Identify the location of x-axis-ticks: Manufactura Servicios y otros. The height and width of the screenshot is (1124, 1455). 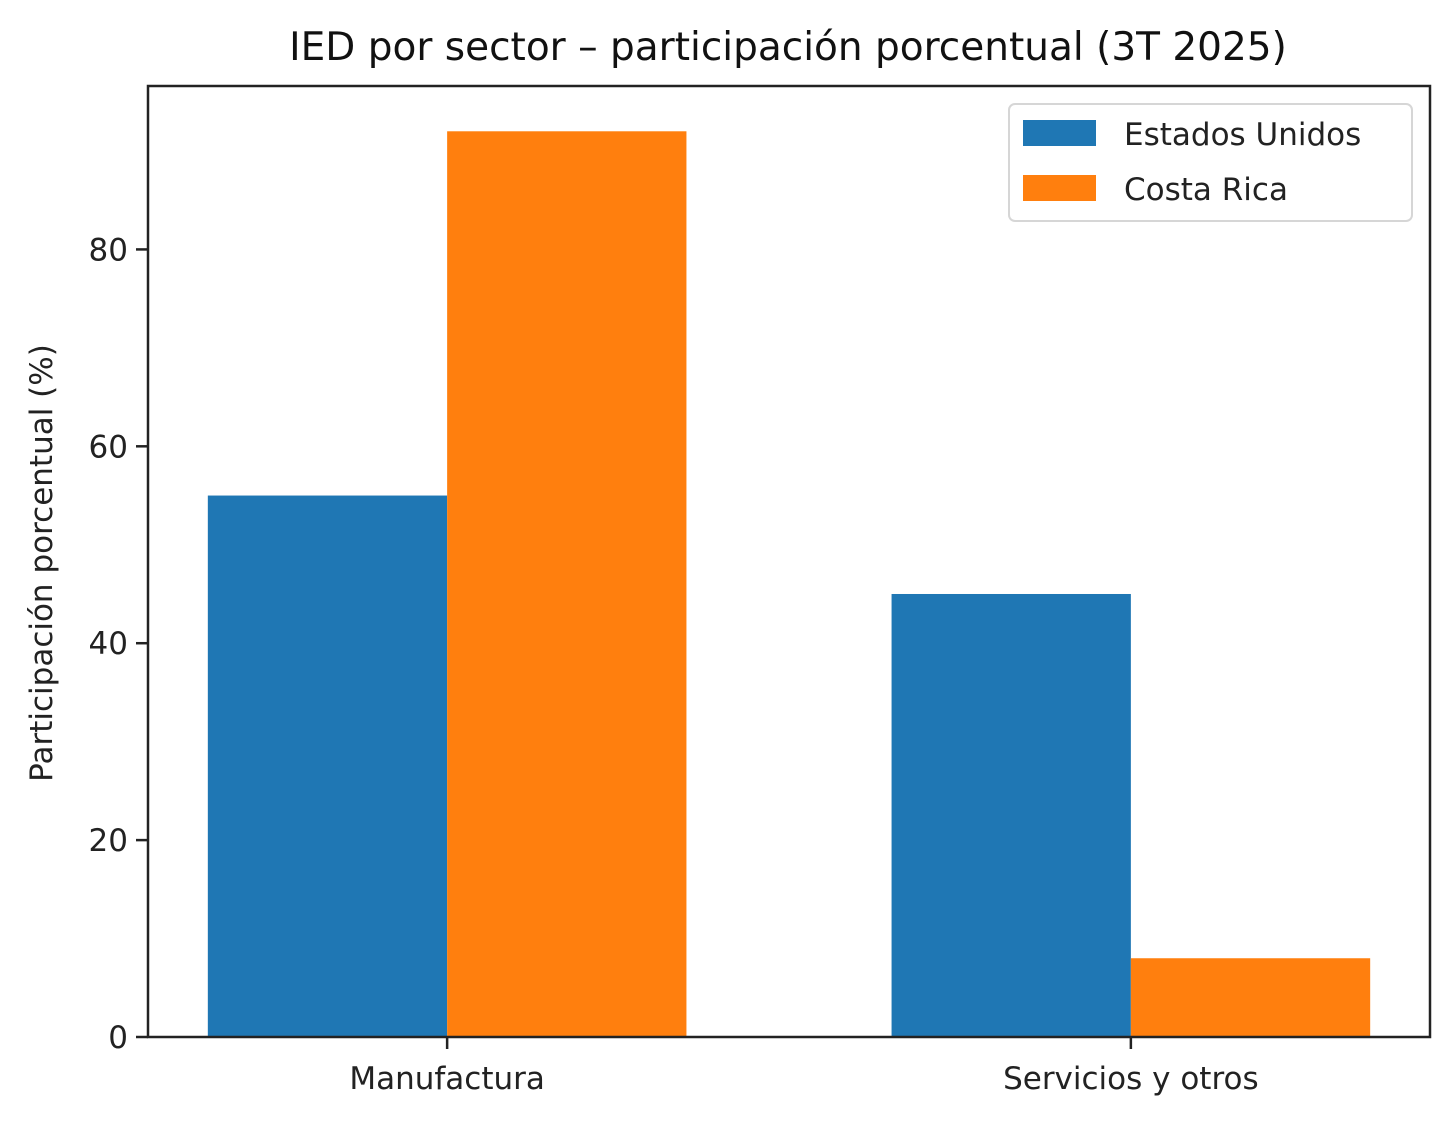
(804, 1067).